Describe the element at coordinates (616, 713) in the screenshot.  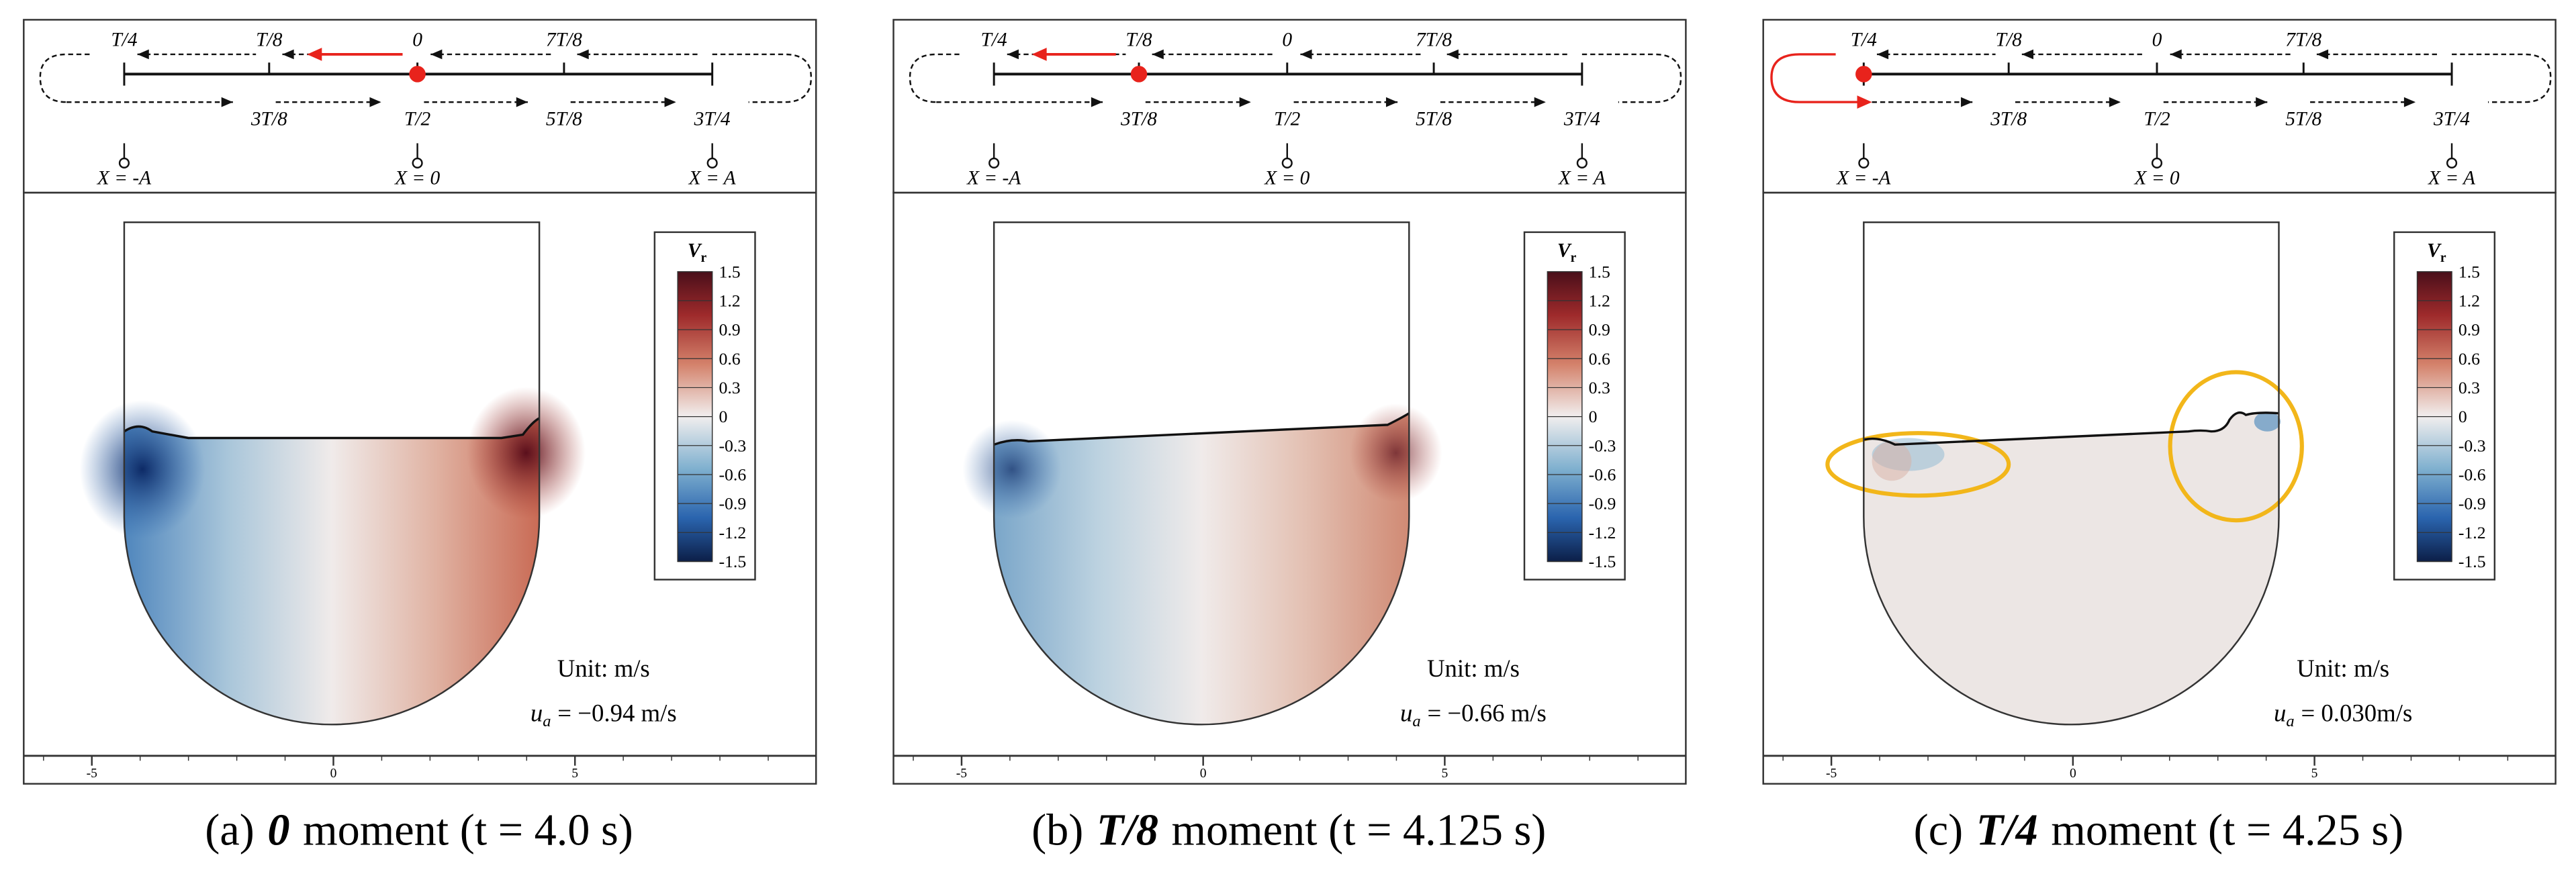
I see `velocity-value: = −0.94 m/s` at that location.